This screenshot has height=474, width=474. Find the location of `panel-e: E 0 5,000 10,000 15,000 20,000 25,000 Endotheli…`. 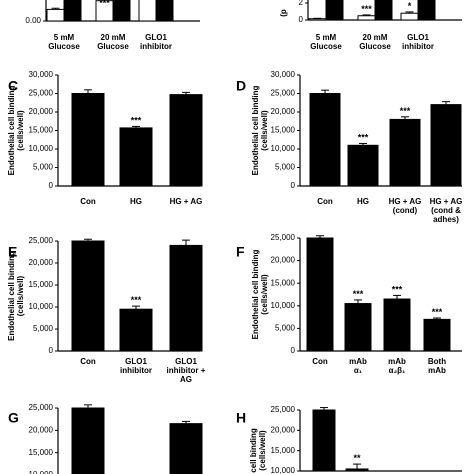

panel-e: E 0 5,000 10,000 15,000 20,000 25,000 Endotheli… is located at coordinates (106, 310).